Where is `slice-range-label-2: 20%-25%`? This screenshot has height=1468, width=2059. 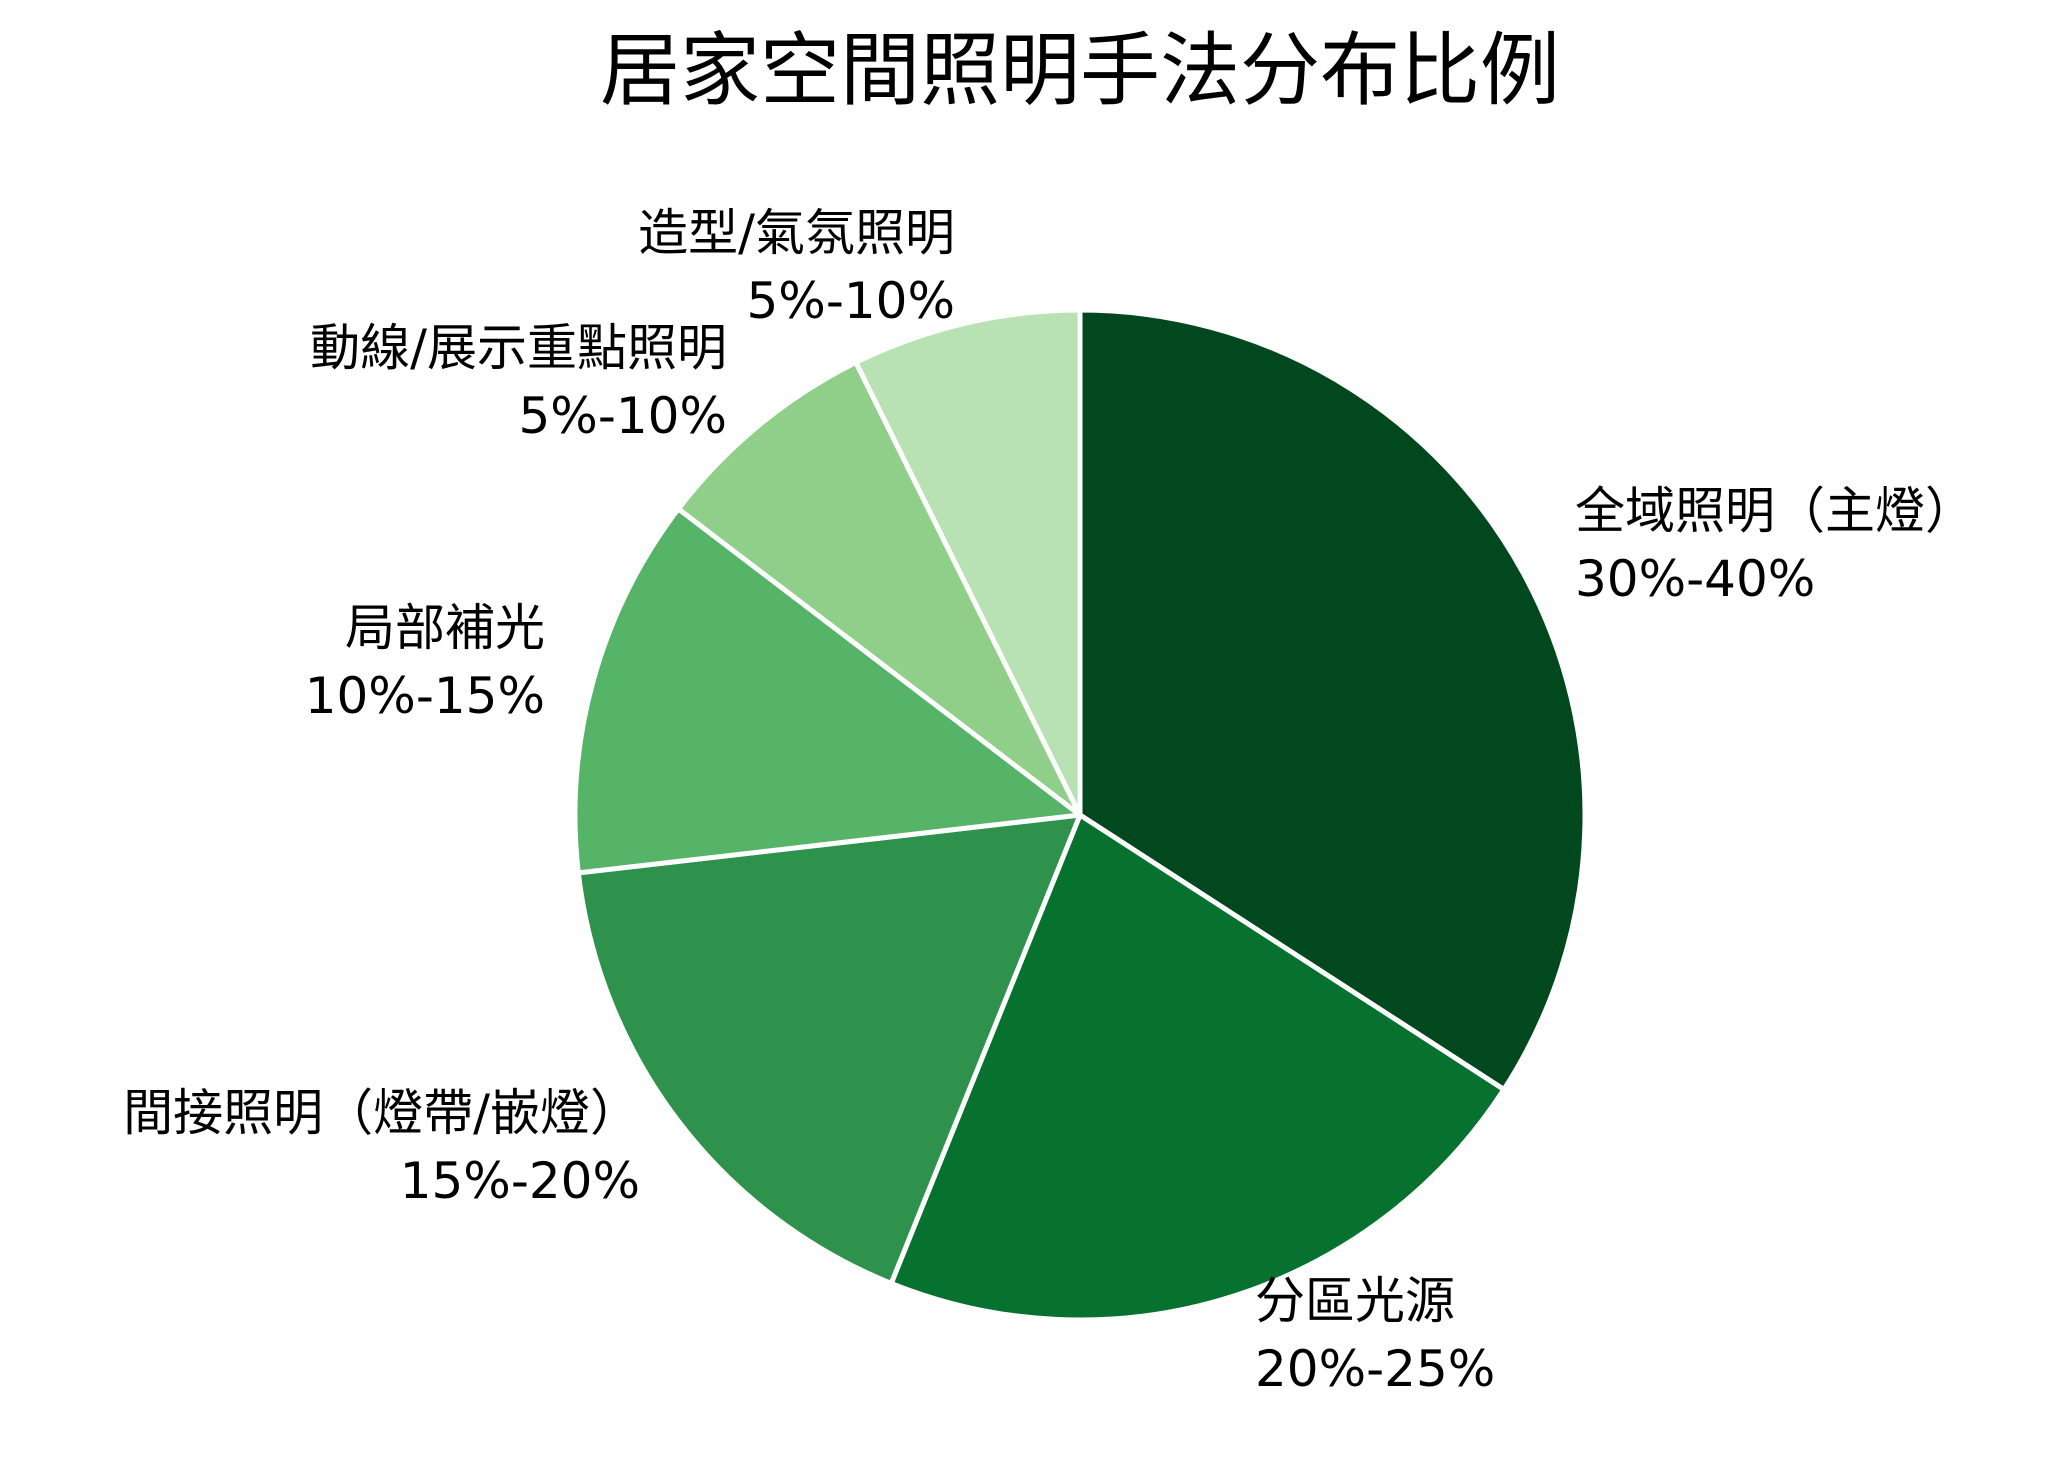
slice-range-label-2: 20%-25% is located at coordinates (1375, 1369).